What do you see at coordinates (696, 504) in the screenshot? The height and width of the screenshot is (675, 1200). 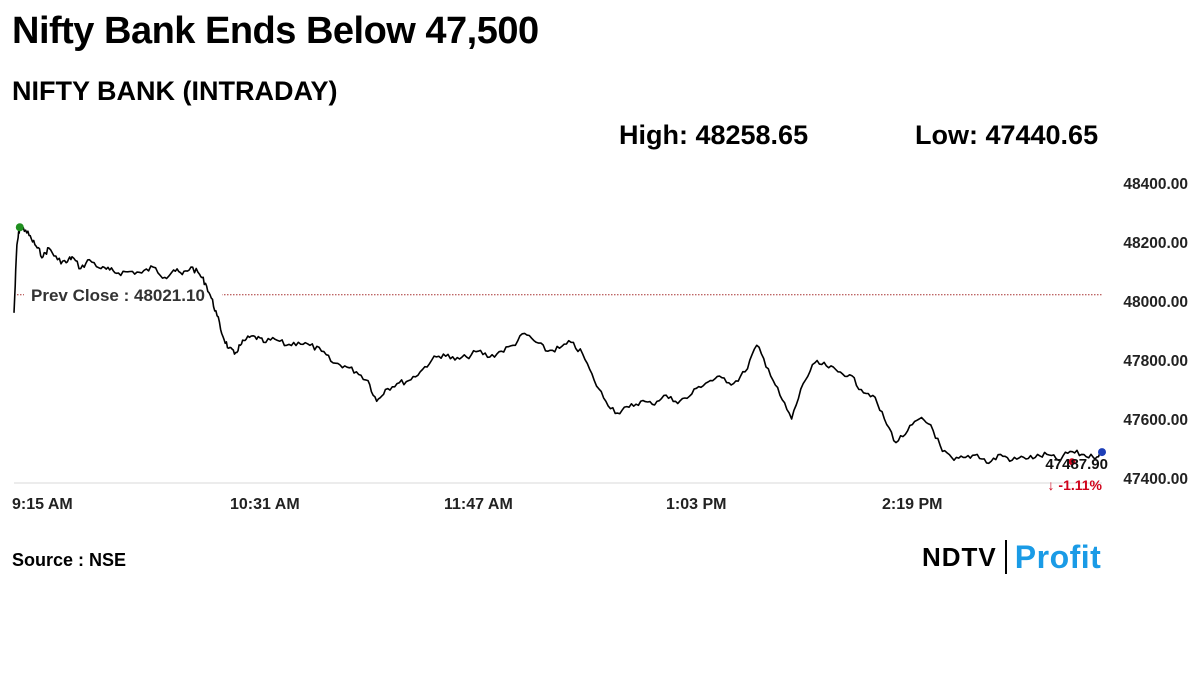 I see `x-tick-label: 1:03 PM` at bounding box center [696, 504].